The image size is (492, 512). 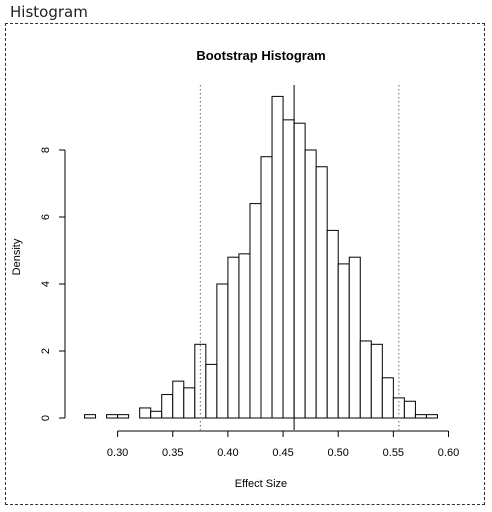 What do you see at coordinates (227, 453) in the screenshot?
I see `x-tick-label: 0.40` at bounding box center [227, 453].